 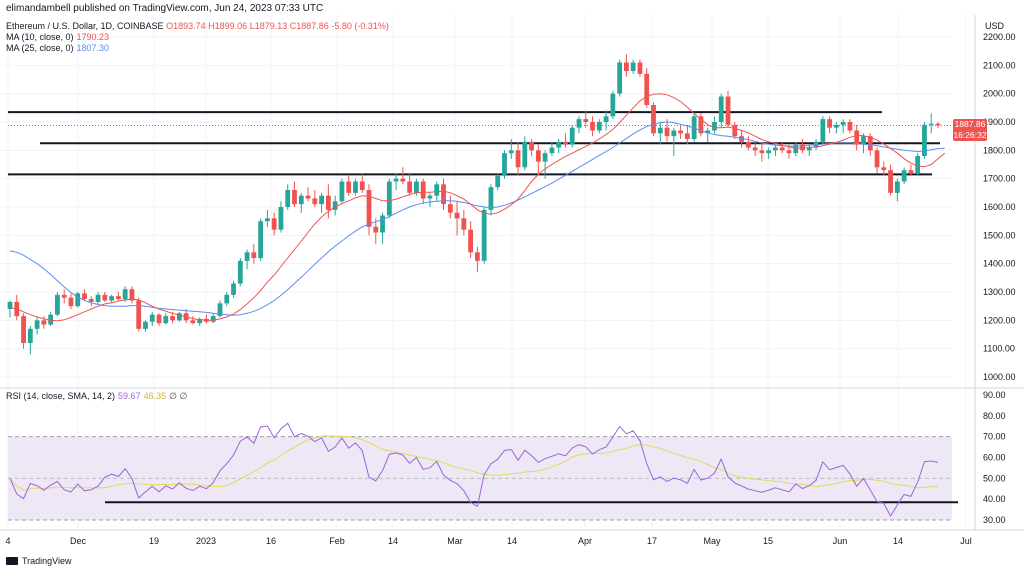 What do you see at coordinates (999, 207) in the screenshot?
I see `price-tick-label: 1600.00` at bounding box center [999, 207].